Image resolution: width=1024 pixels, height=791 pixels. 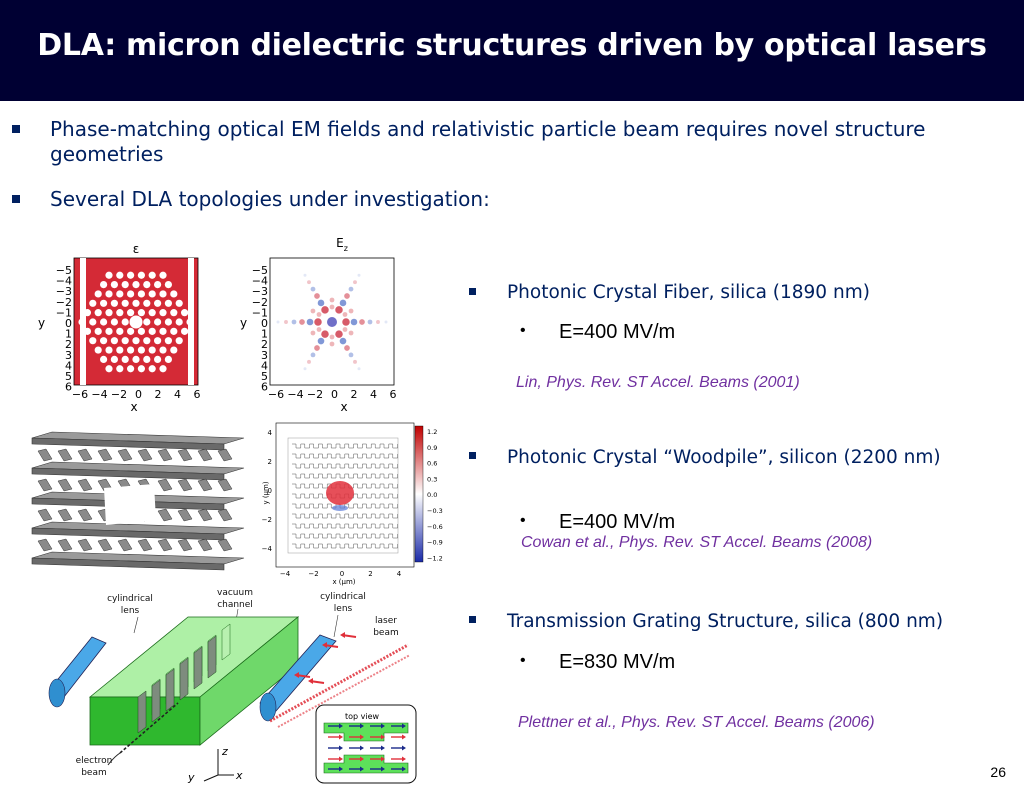 What do you see at coordinates (367, 747) in the screenshot?
I see `top-view-field-arrows` at bounding box center [367, 747].